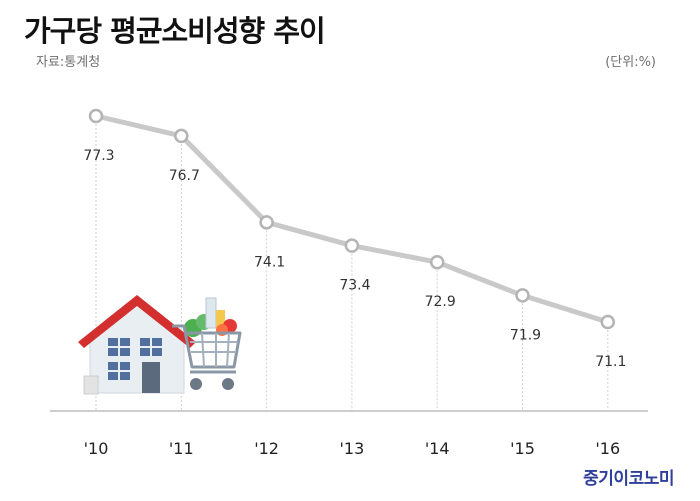  What do you see at coordinates (137, 345) in the screenshot?
I see `house-icon` at bounding box center [137, 345].